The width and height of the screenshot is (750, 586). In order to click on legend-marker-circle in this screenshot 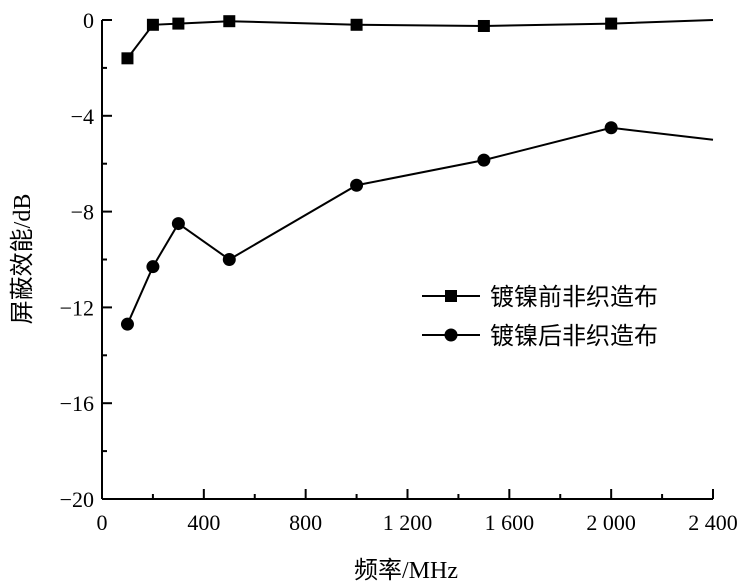, I will do `click(451, 335)`.